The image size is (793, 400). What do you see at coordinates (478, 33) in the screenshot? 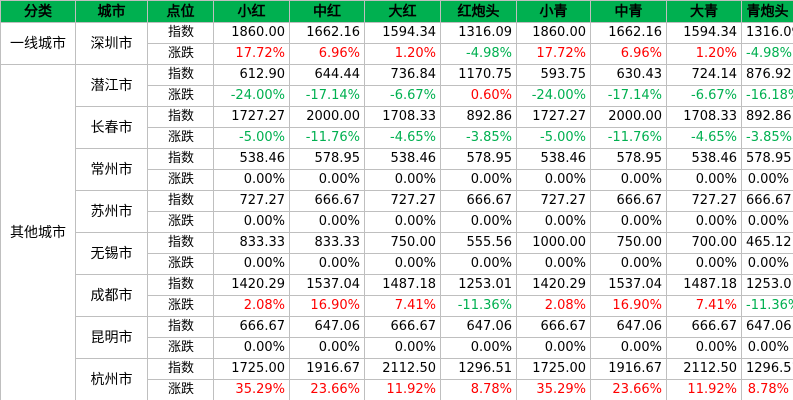
I see `value-cell: 1316.09` at bounding box center [478, 33].